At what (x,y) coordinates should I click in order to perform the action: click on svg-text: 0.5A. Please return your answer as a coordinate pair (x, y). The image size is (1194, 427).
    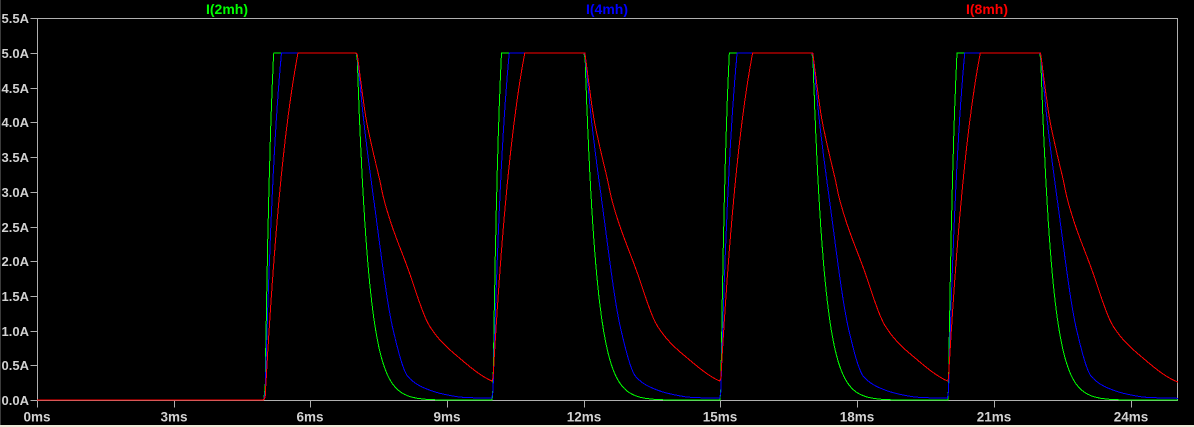
    Looking at the image, I should click on (16, 365).